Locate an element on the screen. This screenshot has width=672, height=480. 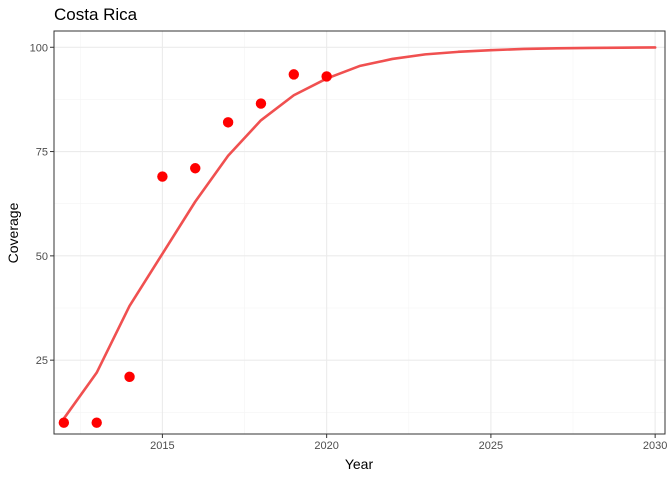
x-tick-label-2: 2025 is located at coordinates (491, 446).